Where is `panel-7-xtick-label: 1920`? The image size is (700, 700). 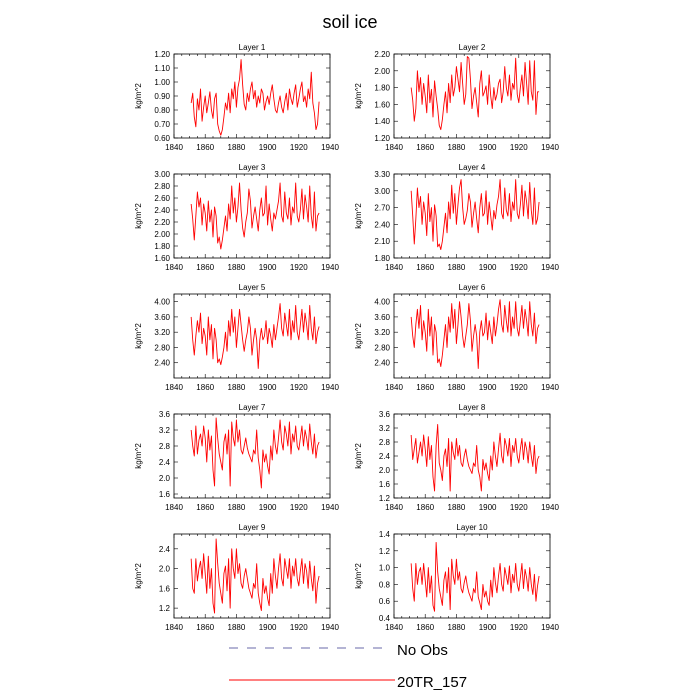
panel-7-xtick-label: 1920 is located at coordinates (299, 507).